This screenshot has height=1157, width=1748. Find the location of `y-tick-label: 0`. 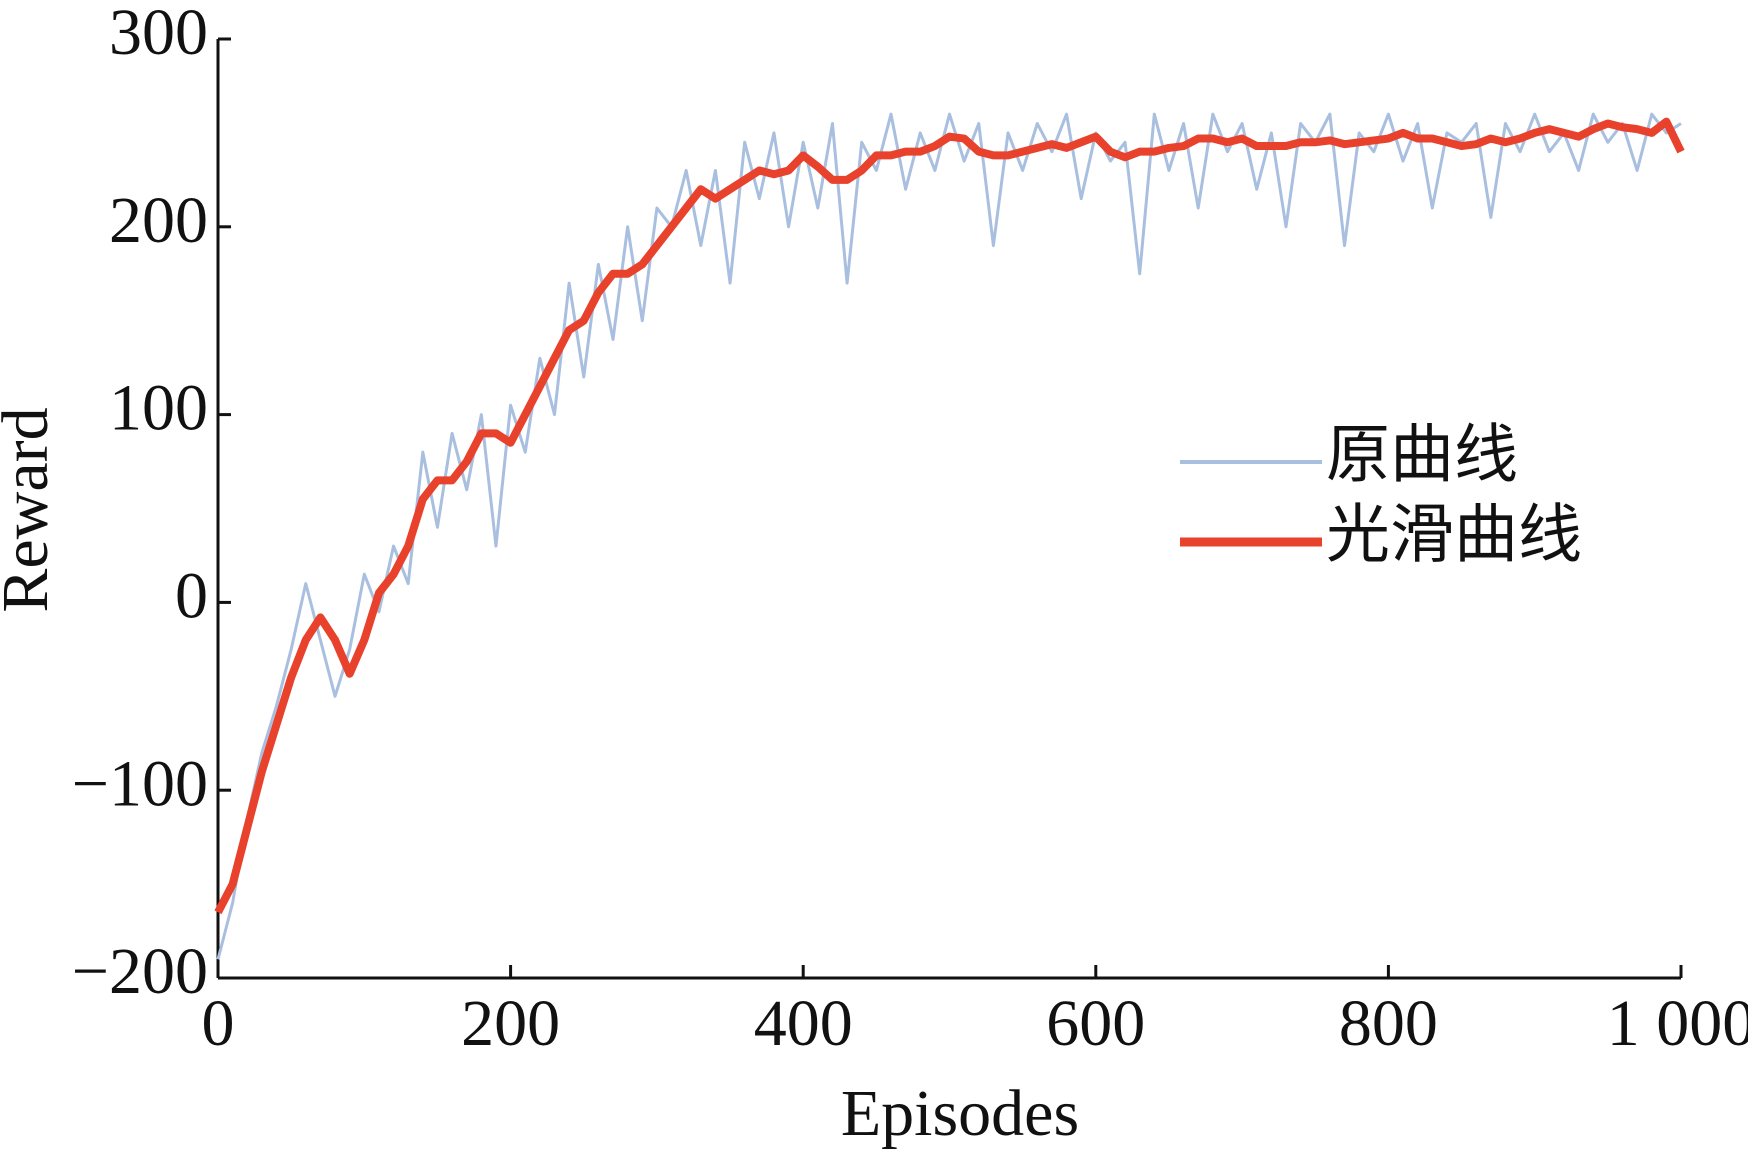

y-tick-label: 0 is located at coordinates (191, 596).